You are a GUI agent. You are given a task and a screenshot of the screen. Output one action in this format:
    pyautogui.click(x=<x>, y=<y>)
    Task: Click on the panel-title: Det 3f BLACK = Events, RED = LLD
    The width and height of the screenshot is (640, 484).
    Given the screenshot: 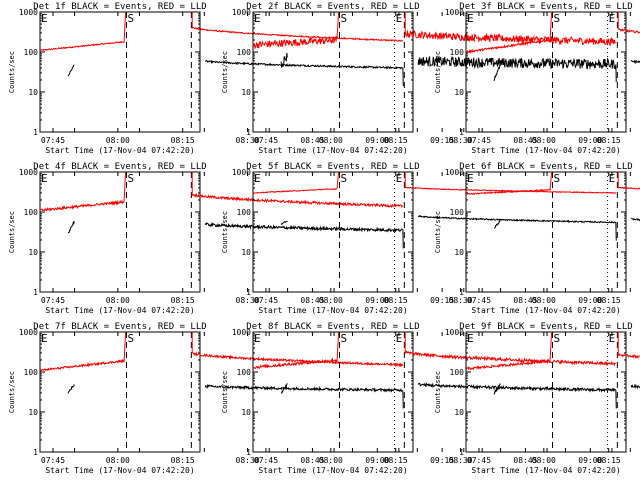 What is the action you would take?
    pyautogui.click(x=545, y=7)
    